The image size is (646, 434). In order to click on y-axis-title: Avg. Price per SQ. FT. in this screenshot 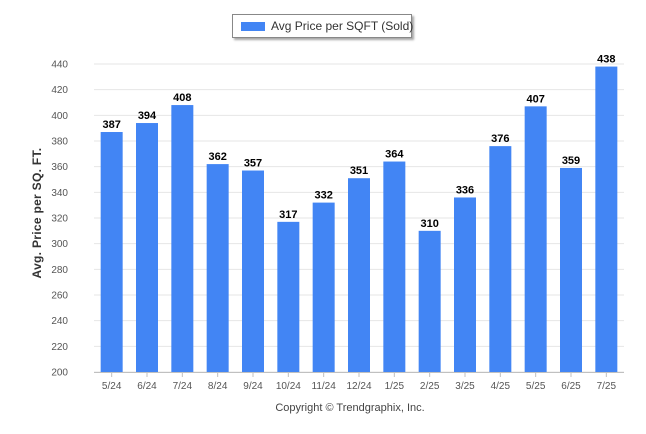, I will do `click(37, 213)`.